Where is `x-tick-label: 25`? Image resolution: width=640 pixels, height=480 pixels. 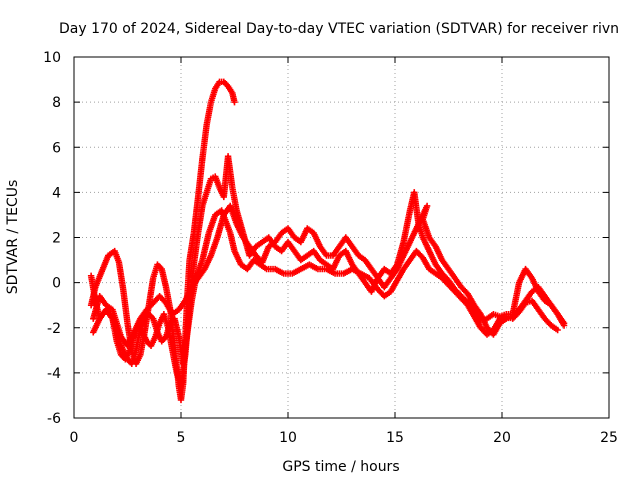
x-tick-label: 25 is located at coordinates (609, 438).